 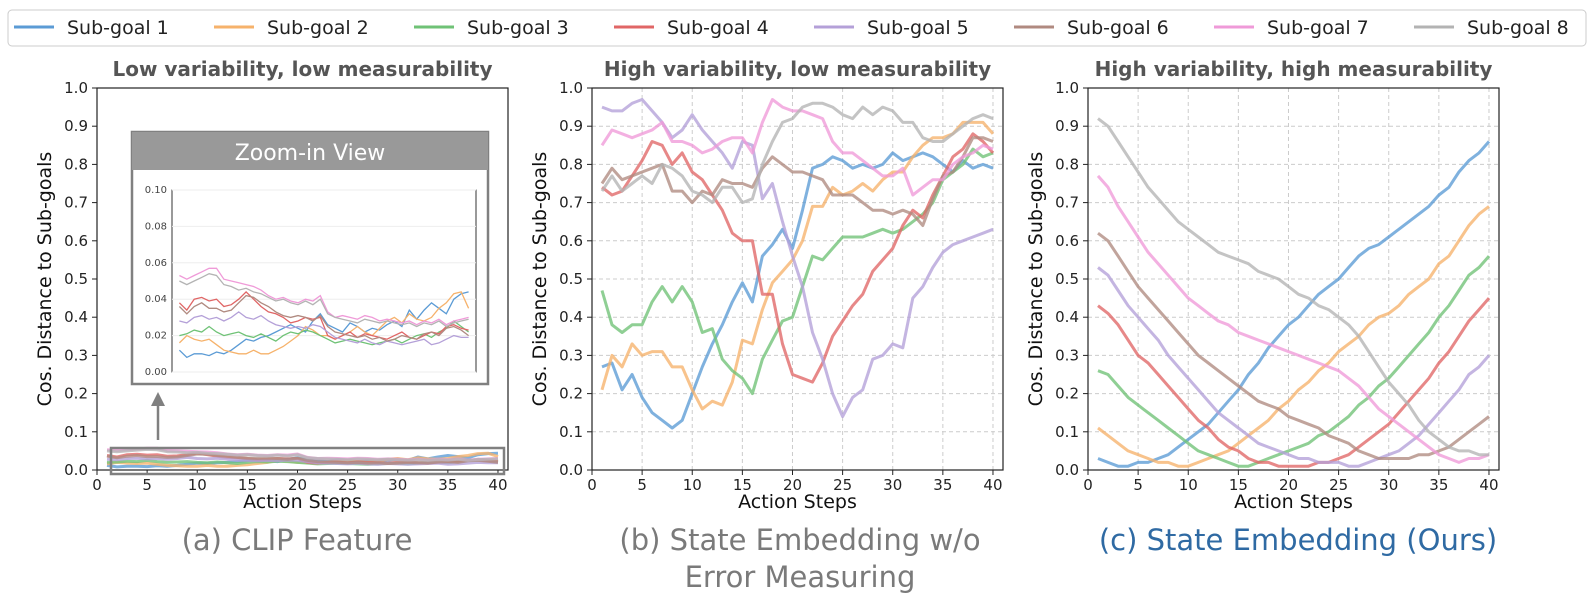 What do you see at coordinates (1118, 28) in the screenshot?
I see `legend-label: Sub-goal 6` at bounding box center [1118, 28].